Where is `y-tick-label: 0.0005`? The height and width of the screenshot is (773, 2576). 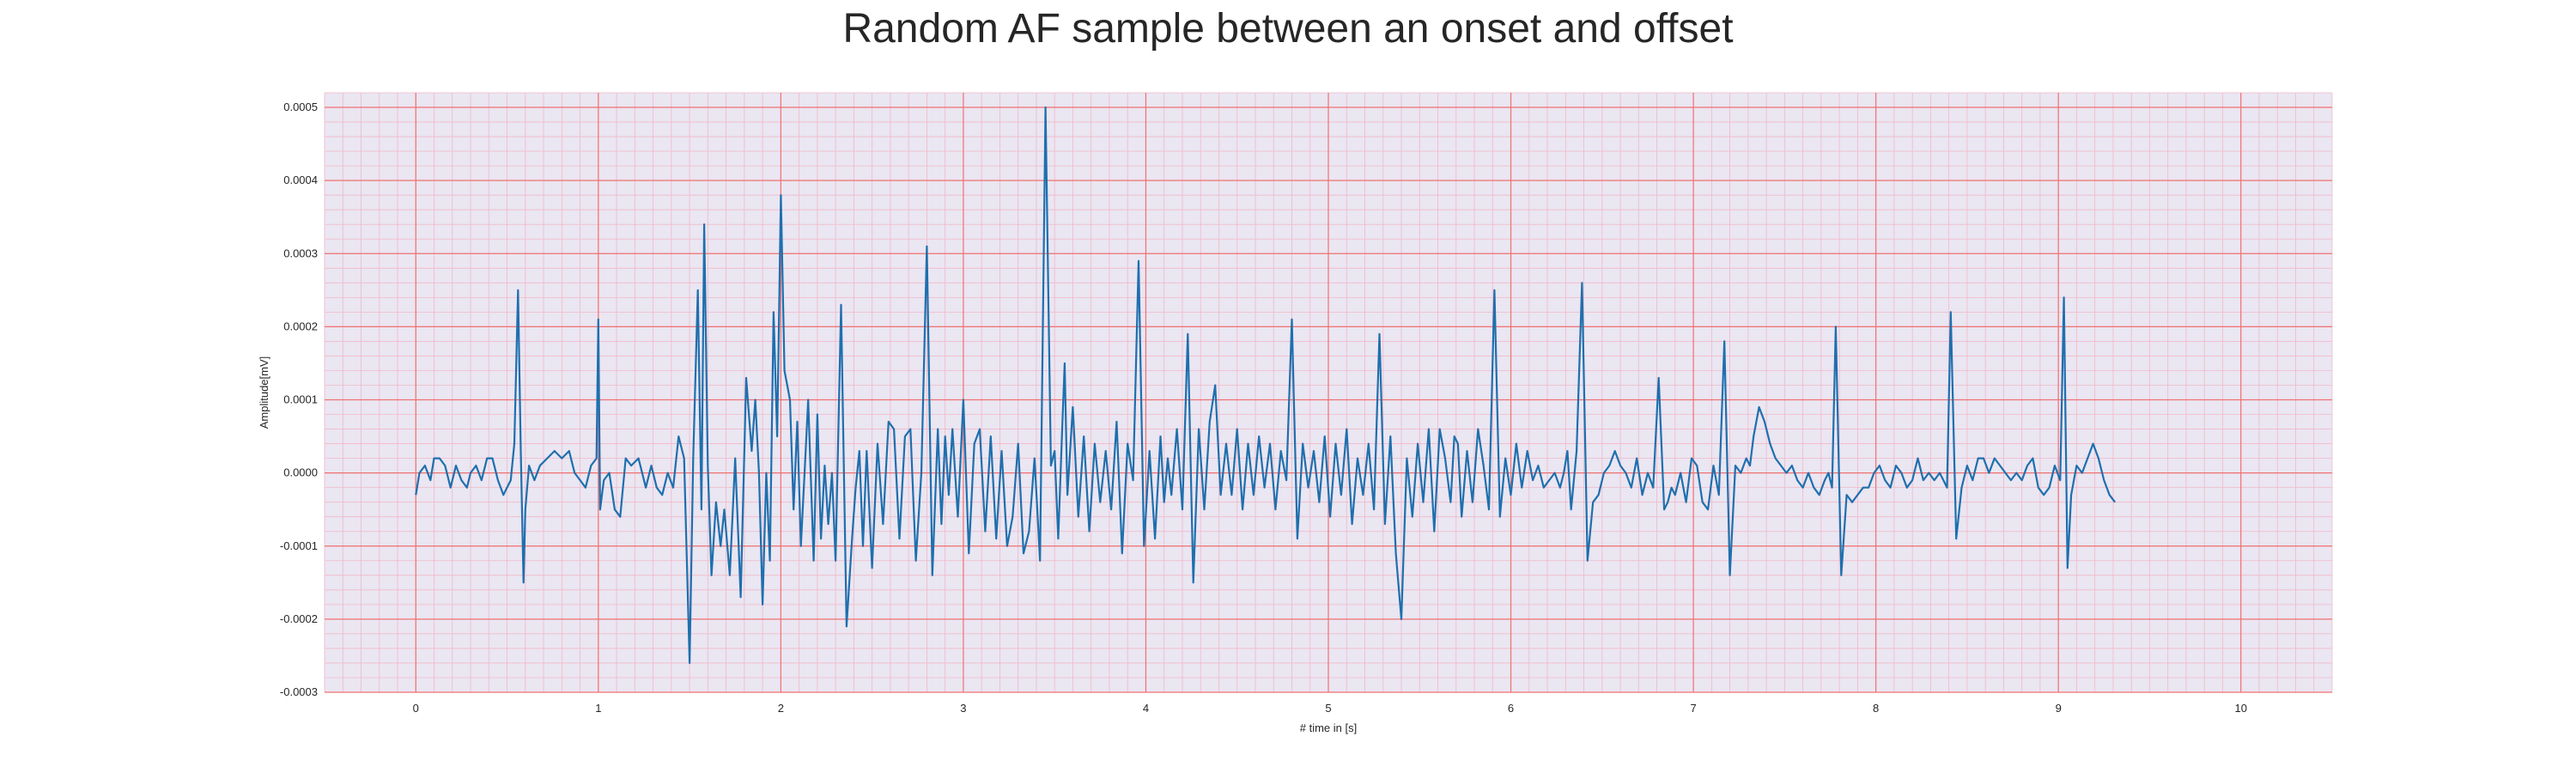 y-tick-label: 0.0005 is located at coordinates (301, 106).